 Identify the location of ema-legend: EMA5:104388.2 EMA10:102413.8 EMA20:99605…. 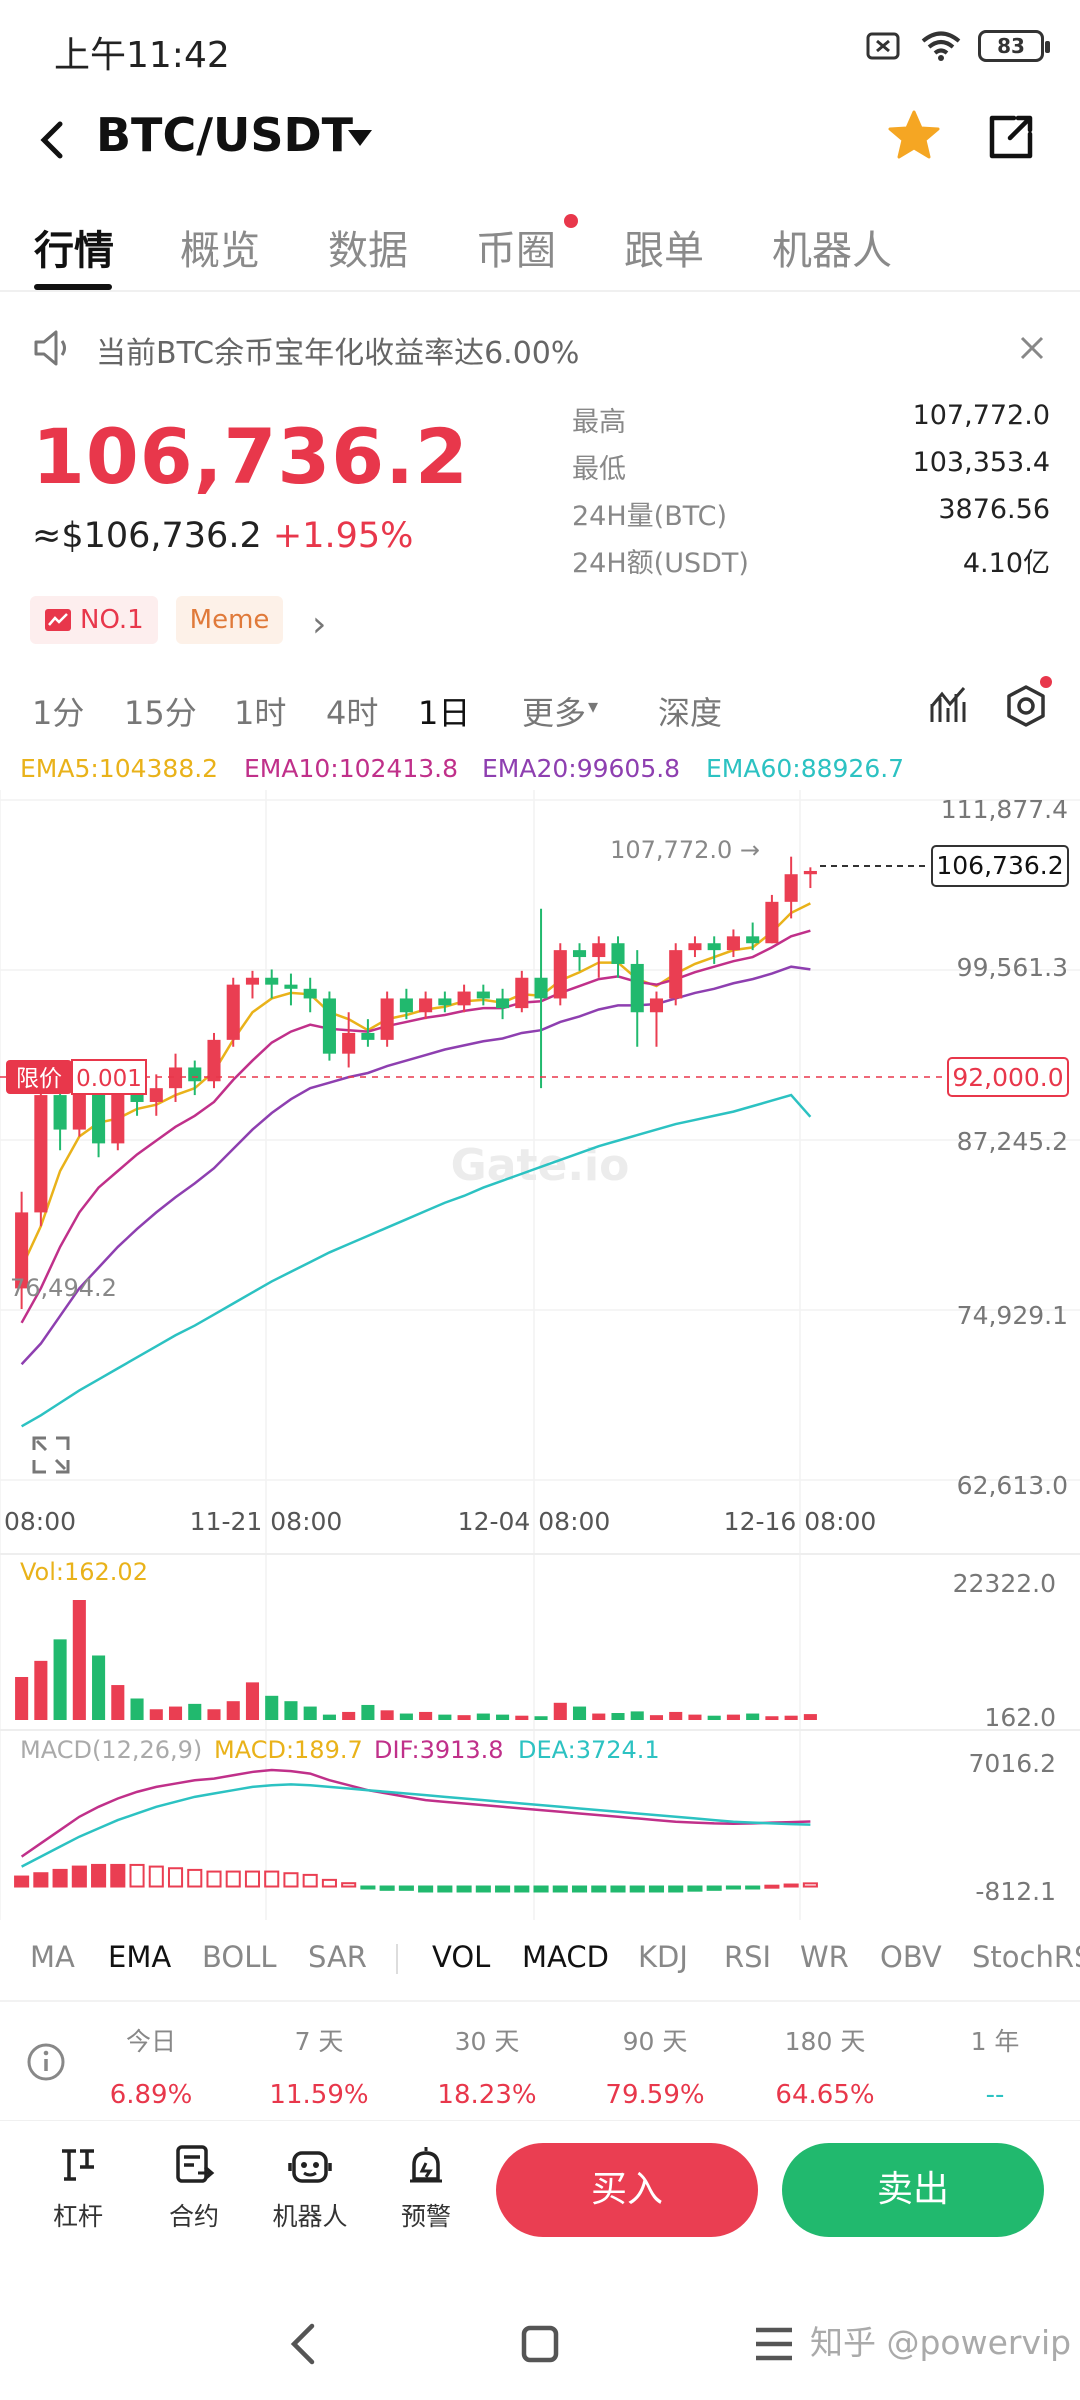
(540, 772).